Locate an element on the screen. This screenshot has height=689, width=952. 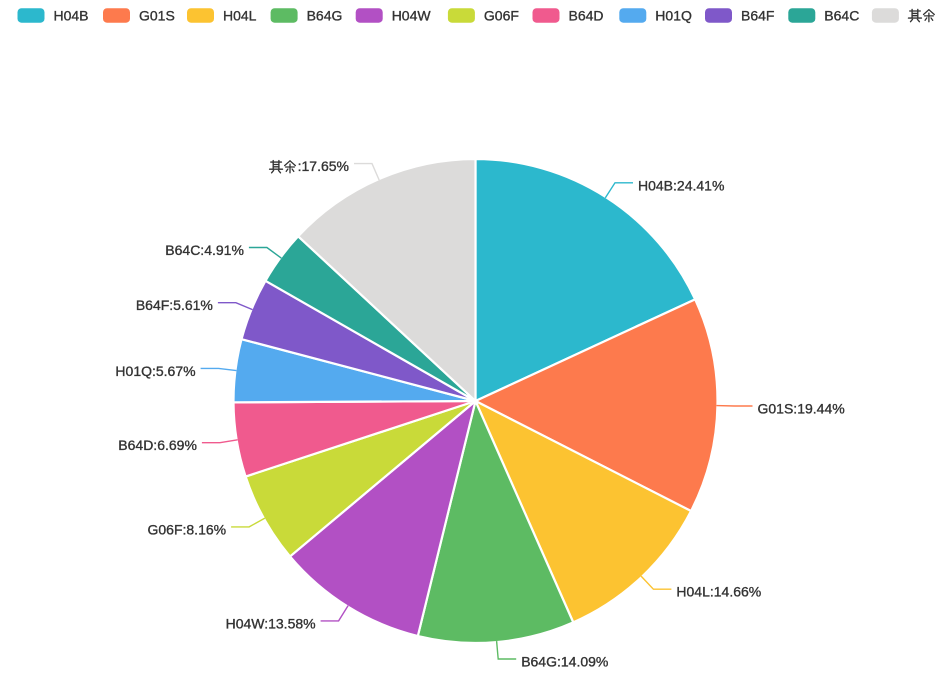
svg-text: B64C is located at coordinates (841, 16).